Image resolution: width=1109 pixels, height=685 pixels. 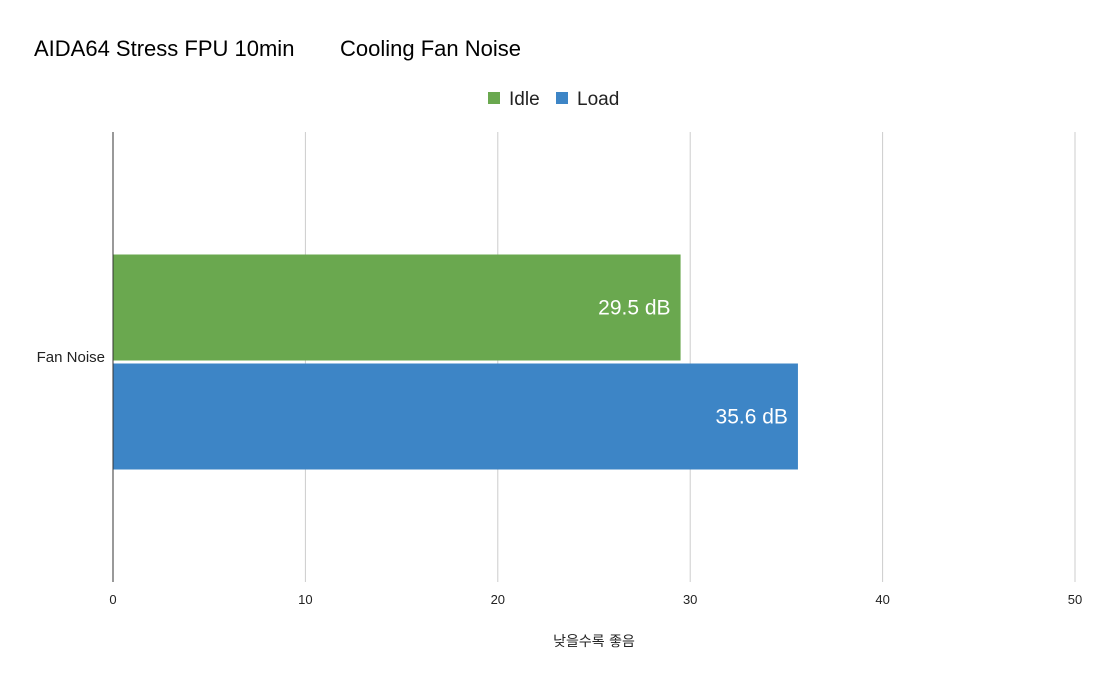 I want to click on chart-subtitle: Cooling Fan Noise, so click(x=430, y=48).